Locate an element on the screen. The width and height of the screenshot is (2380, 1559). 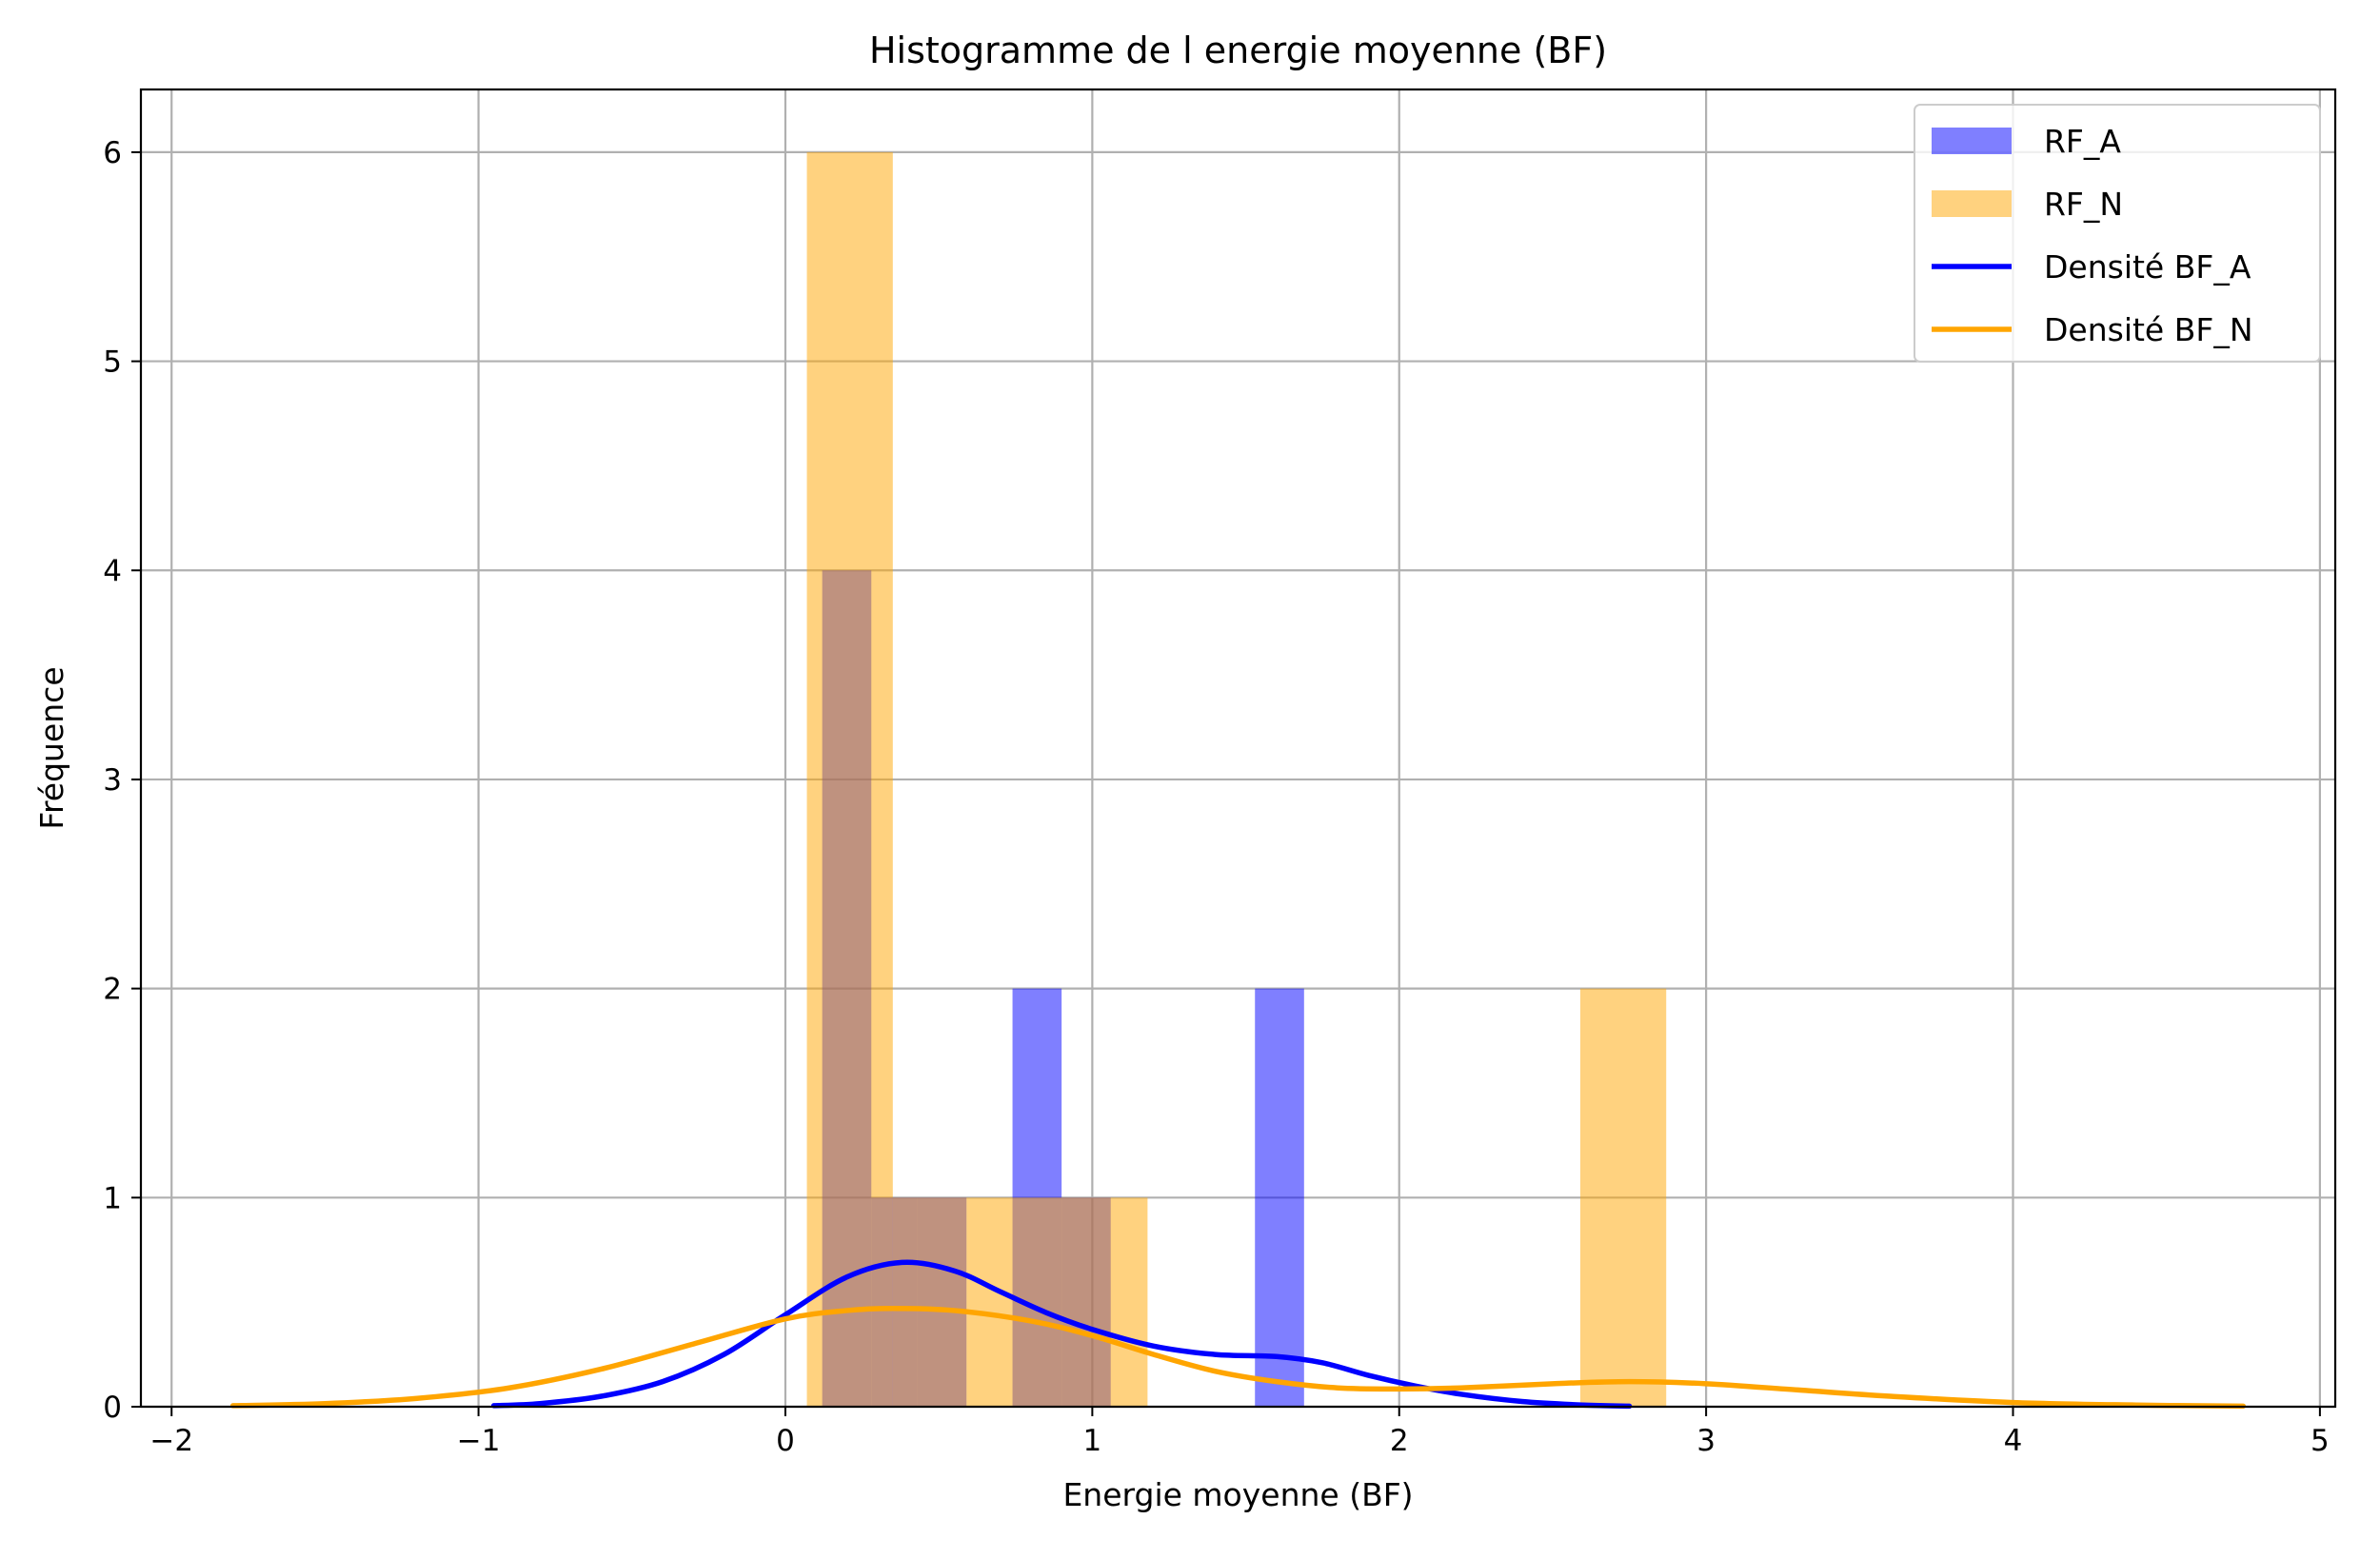
legend-box is located at coordinates (2117, 233).